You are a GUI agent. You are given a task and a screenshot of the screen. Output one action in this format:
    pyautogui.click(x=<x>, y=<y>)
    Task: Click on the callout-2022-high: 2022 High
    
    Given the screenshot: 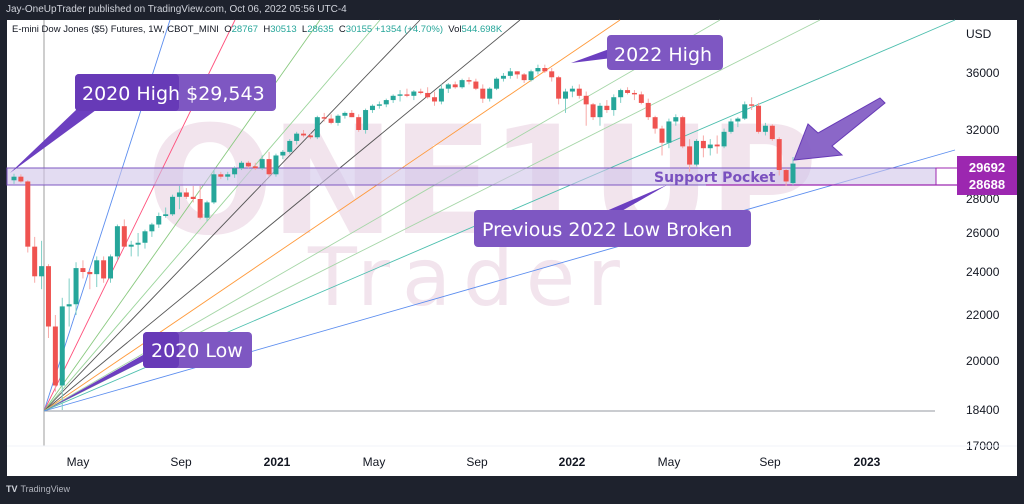 What is the action you would take?
    pyautogui.click(x=647, y=52)
    